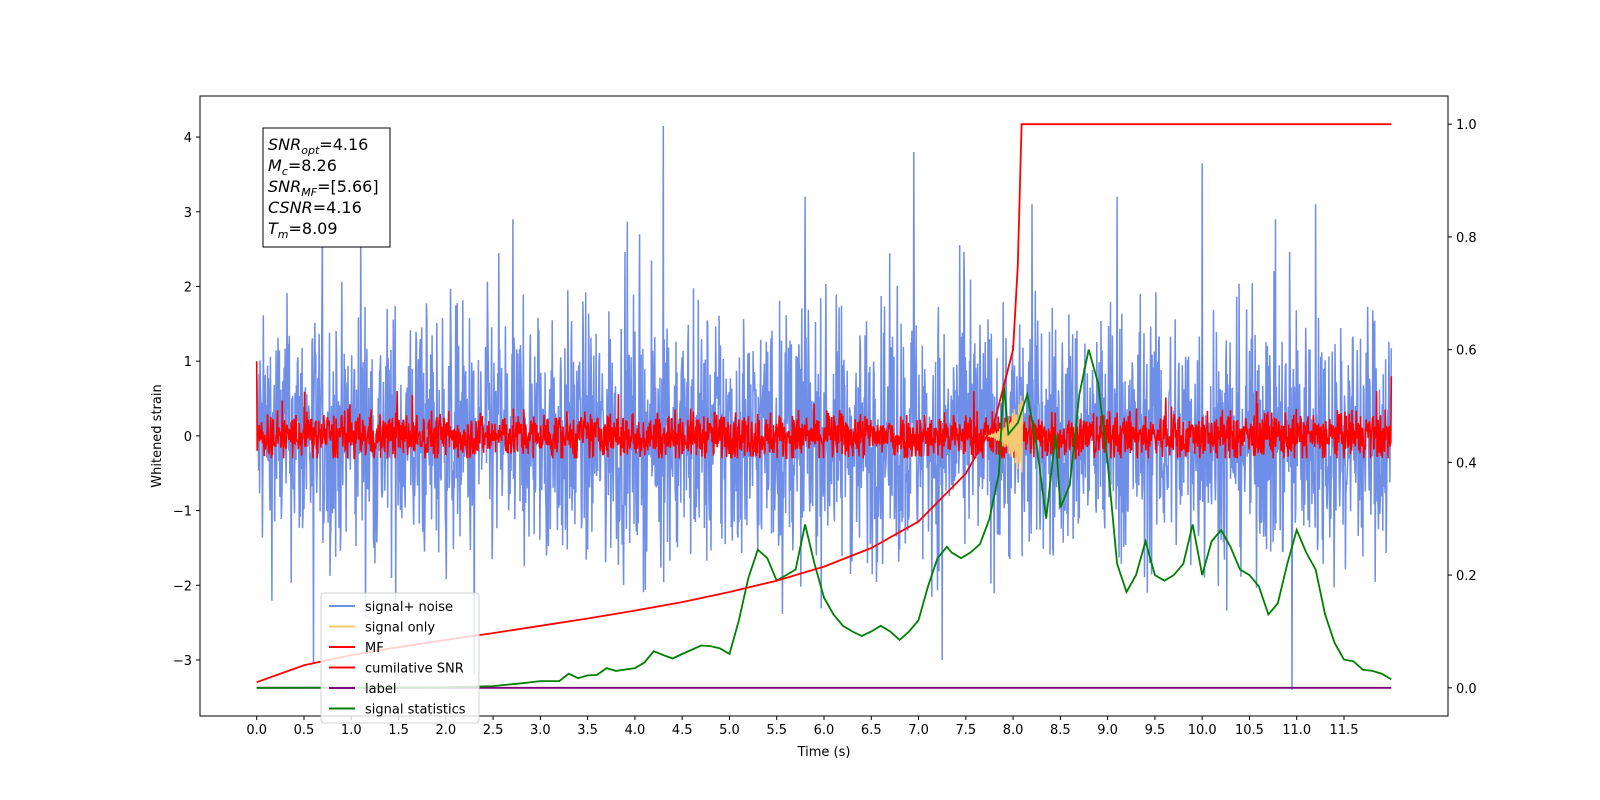 The width and height of the screenshot is (1600, 800). What do you see at coordinates (409, 607) in the screenshot?
I see `legend-label: signal+ noise` at bounding box center [409, 607].